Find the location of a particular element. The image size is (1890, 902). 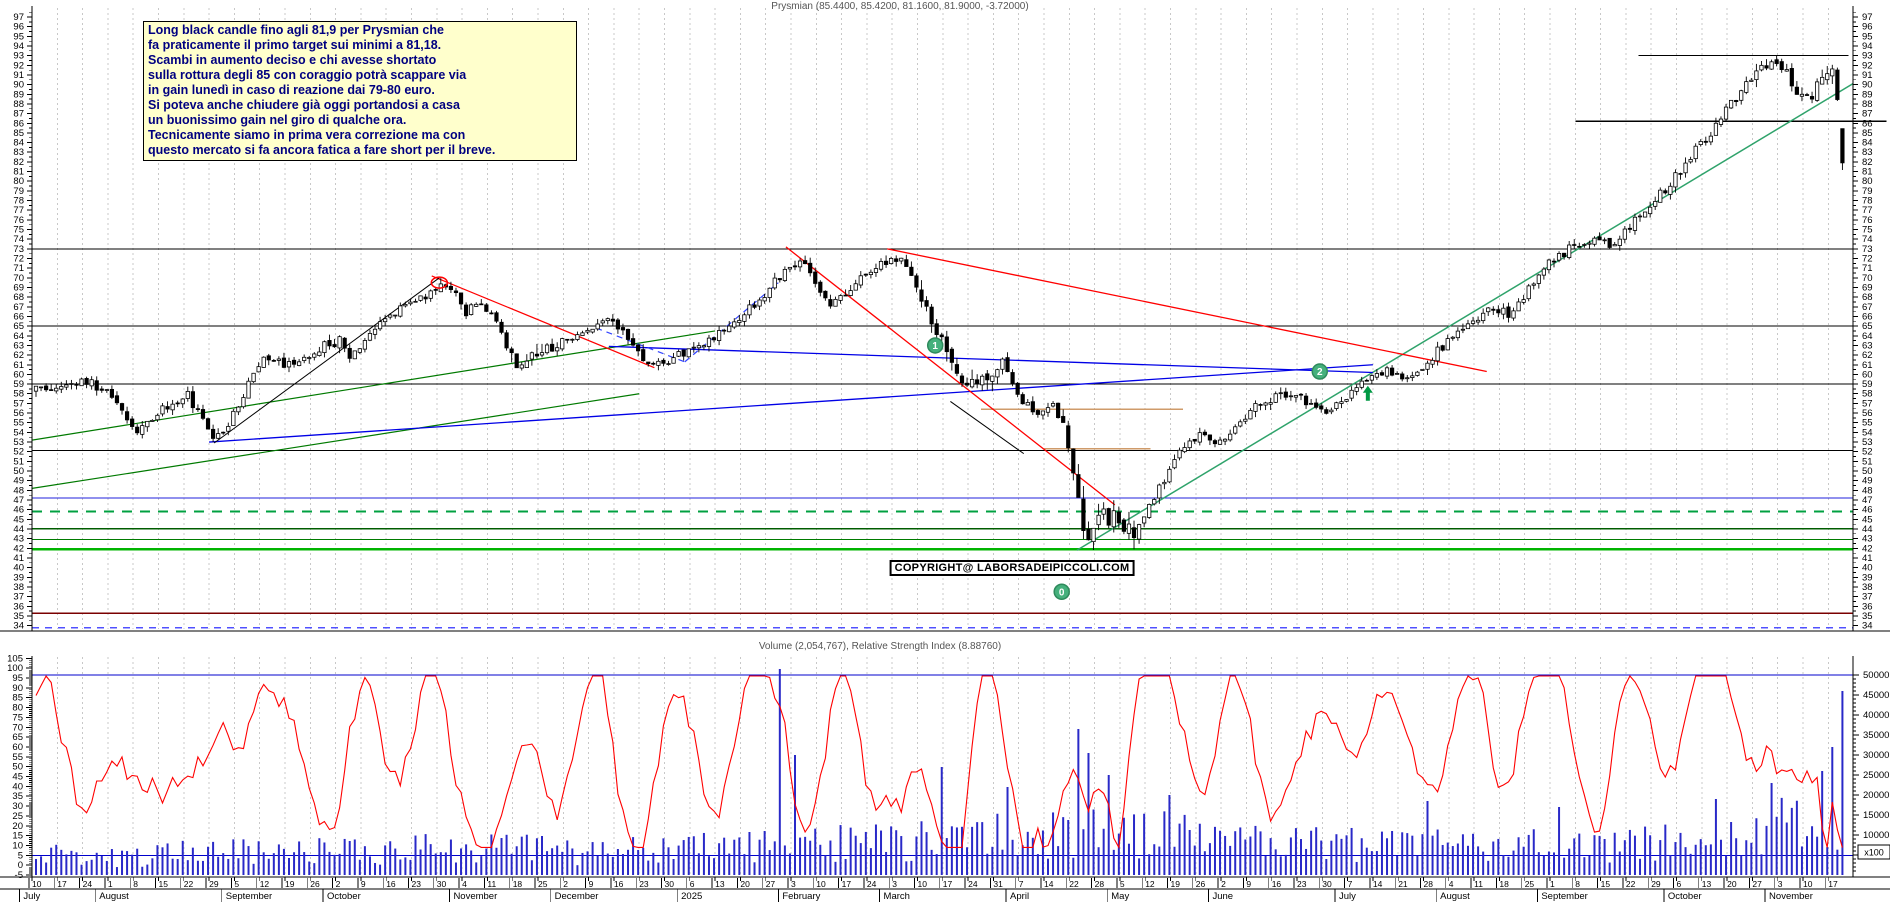

svg-text: 21 is located at coordinates (1403, 884).